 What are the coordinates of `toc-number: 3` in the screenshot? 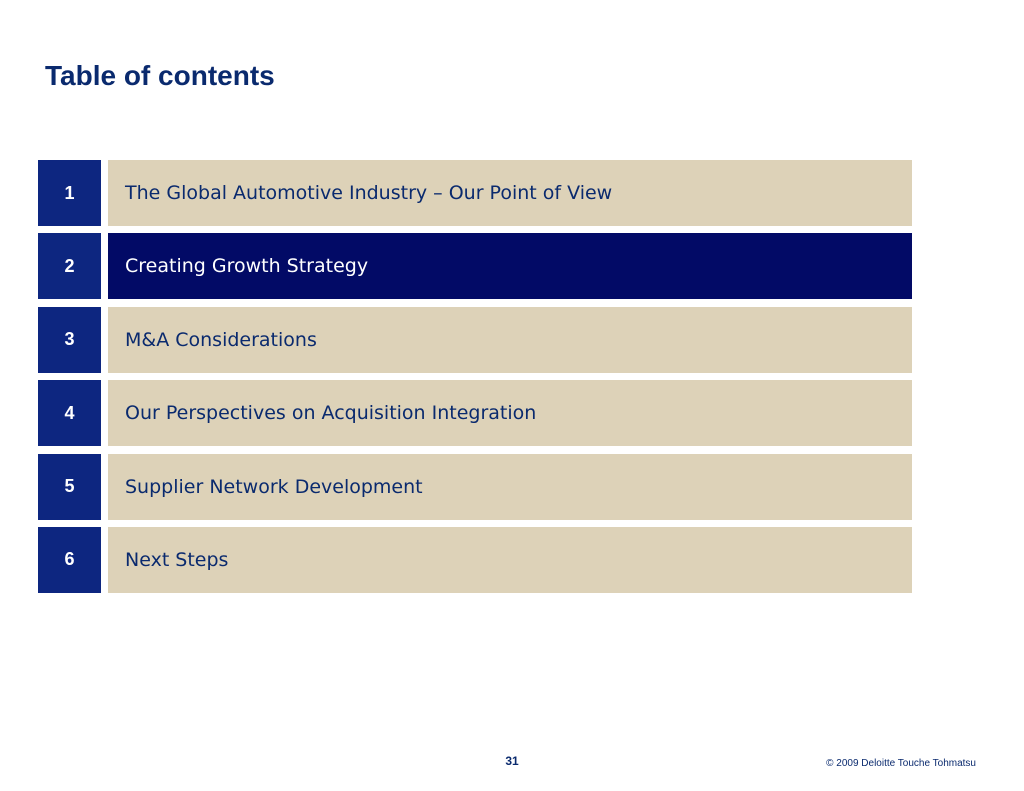 It's located at (69, 339).